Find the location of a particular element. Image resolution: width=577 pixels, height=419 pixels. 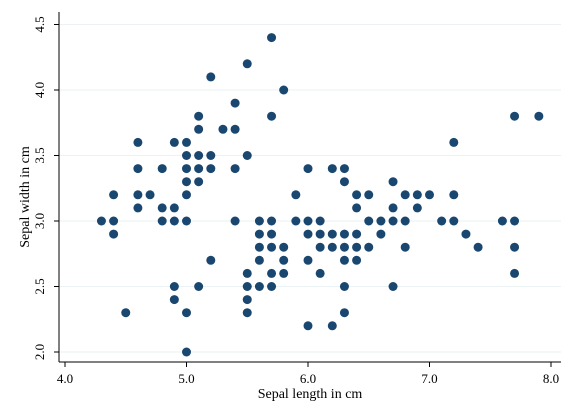

y-axis-ticks: 2.0 2.5 3.0 3.5 4.0 4.5 is located at coordinates (45, 188).